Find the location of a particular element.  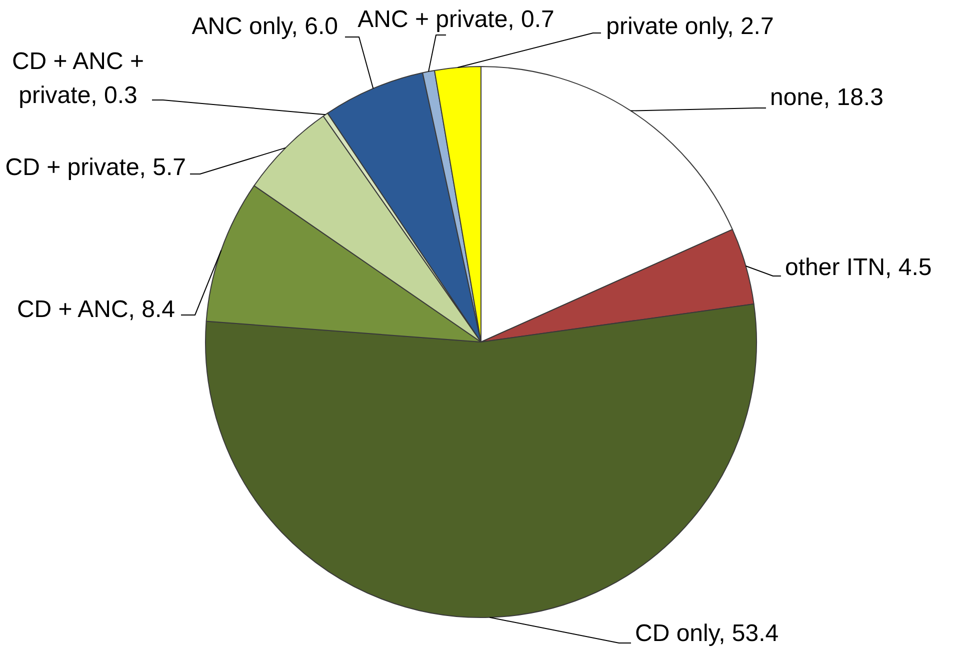

slice-label: private only, 2.7 is located at coordinates (690, 27).